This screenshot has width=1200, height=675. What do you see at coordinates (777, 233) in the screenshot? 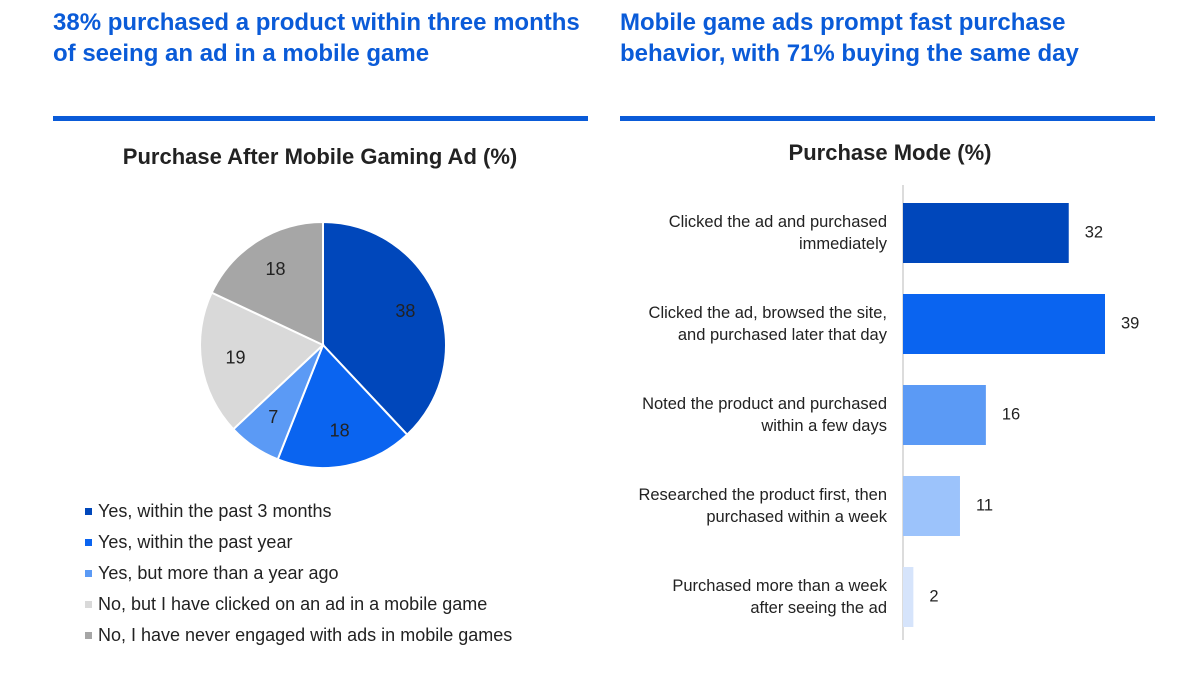
I see `y-tick-label: Clicked the ad and purchased immediately` at bounding box center [777, 233].